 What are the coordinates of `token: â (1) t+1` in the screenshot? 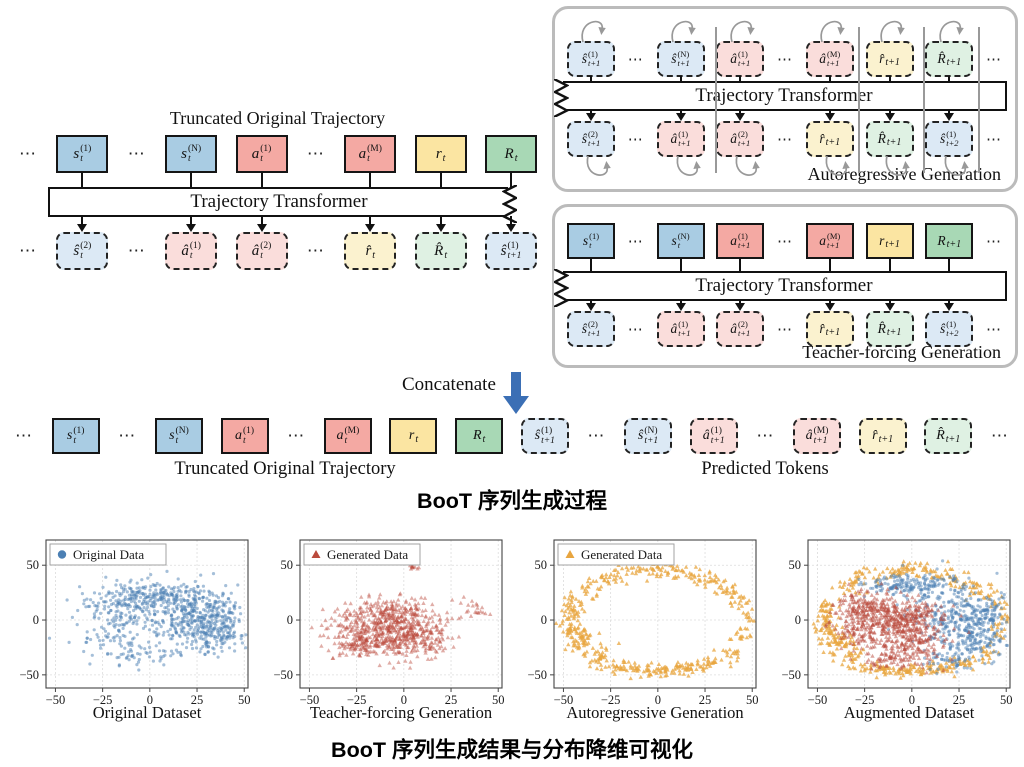 It's located at (713, 436).